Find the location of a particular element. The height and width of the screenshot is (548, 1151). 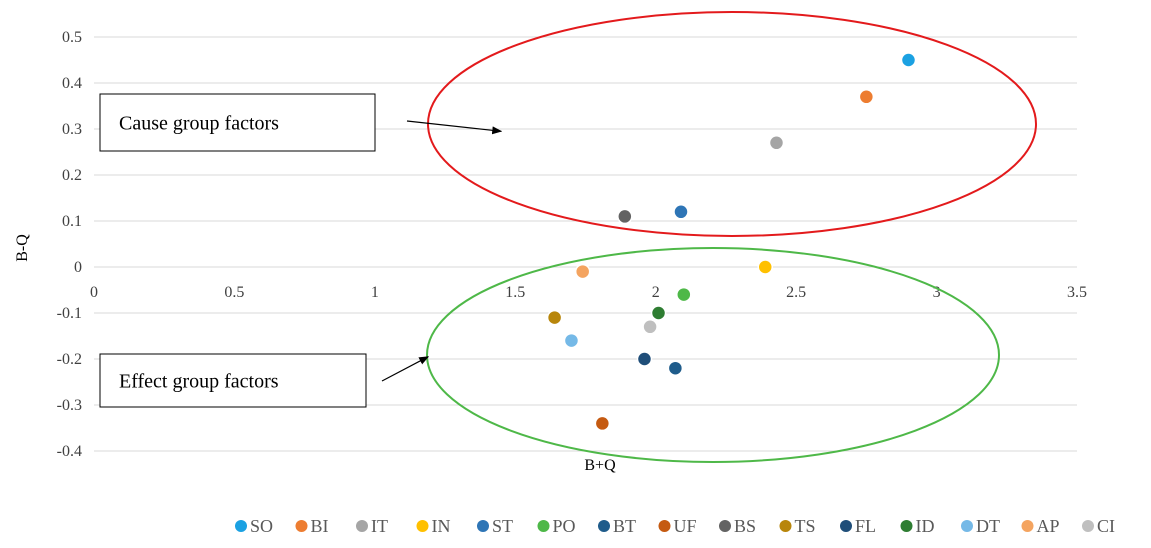

x-tick-label: 0 is located at coordinates (94, 292).